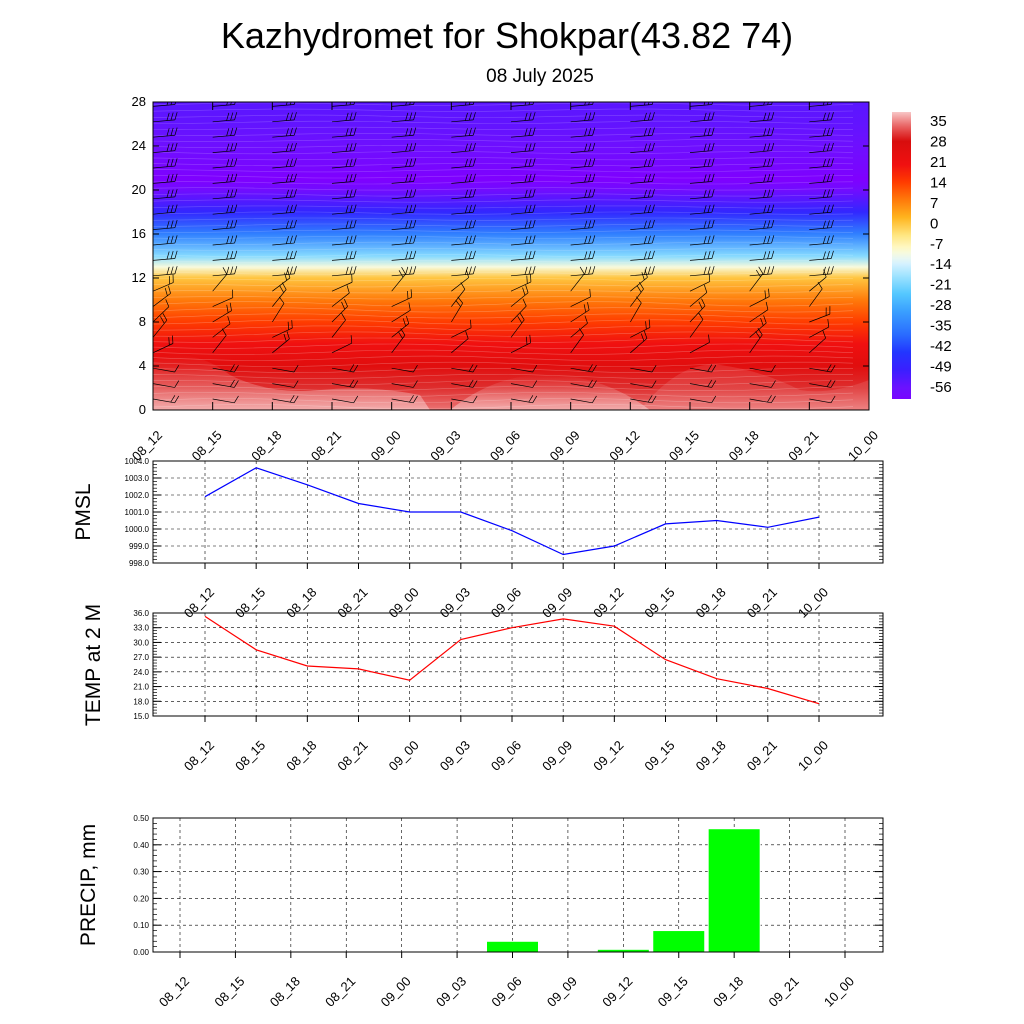  I want to click on x-tick-label: 08_12, so click(199, 756).